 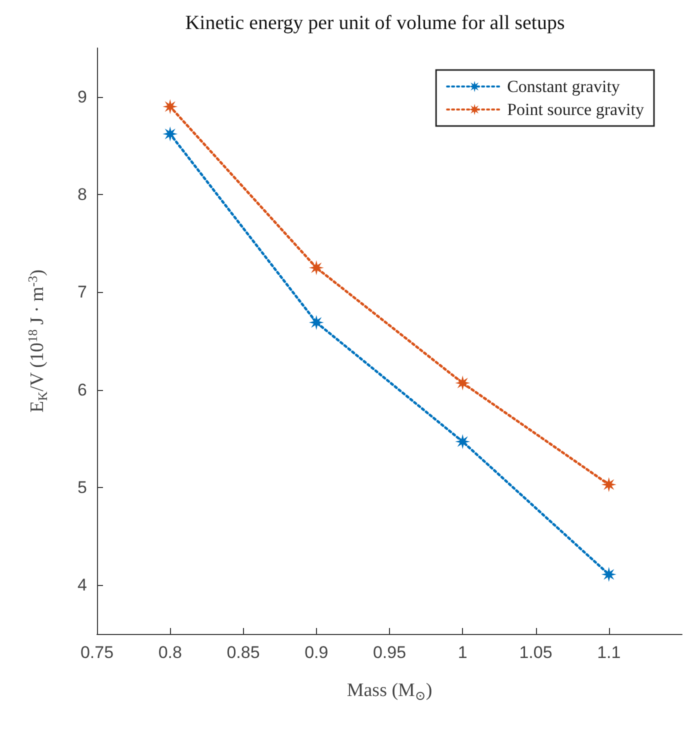 I want to click on x-tick-label: 0.85, so click(x=243, y=652).